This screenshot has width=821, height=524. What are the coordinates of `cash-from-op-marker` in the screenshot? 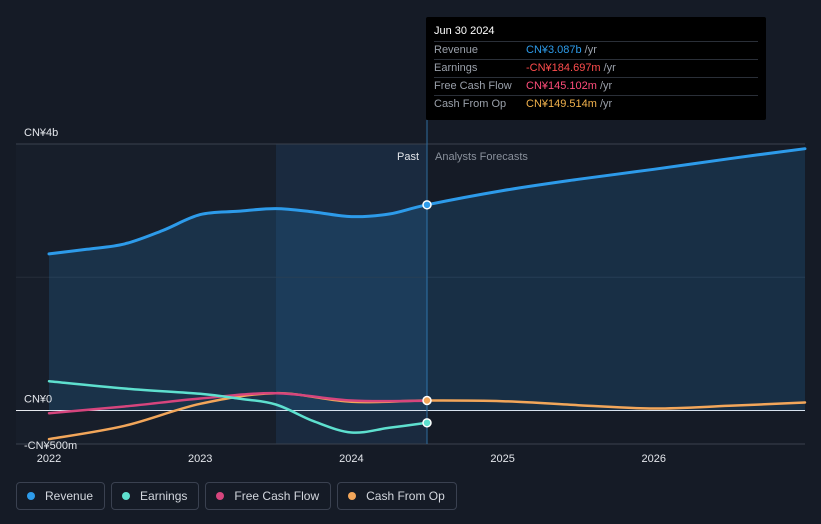 It's located at (427, 400).